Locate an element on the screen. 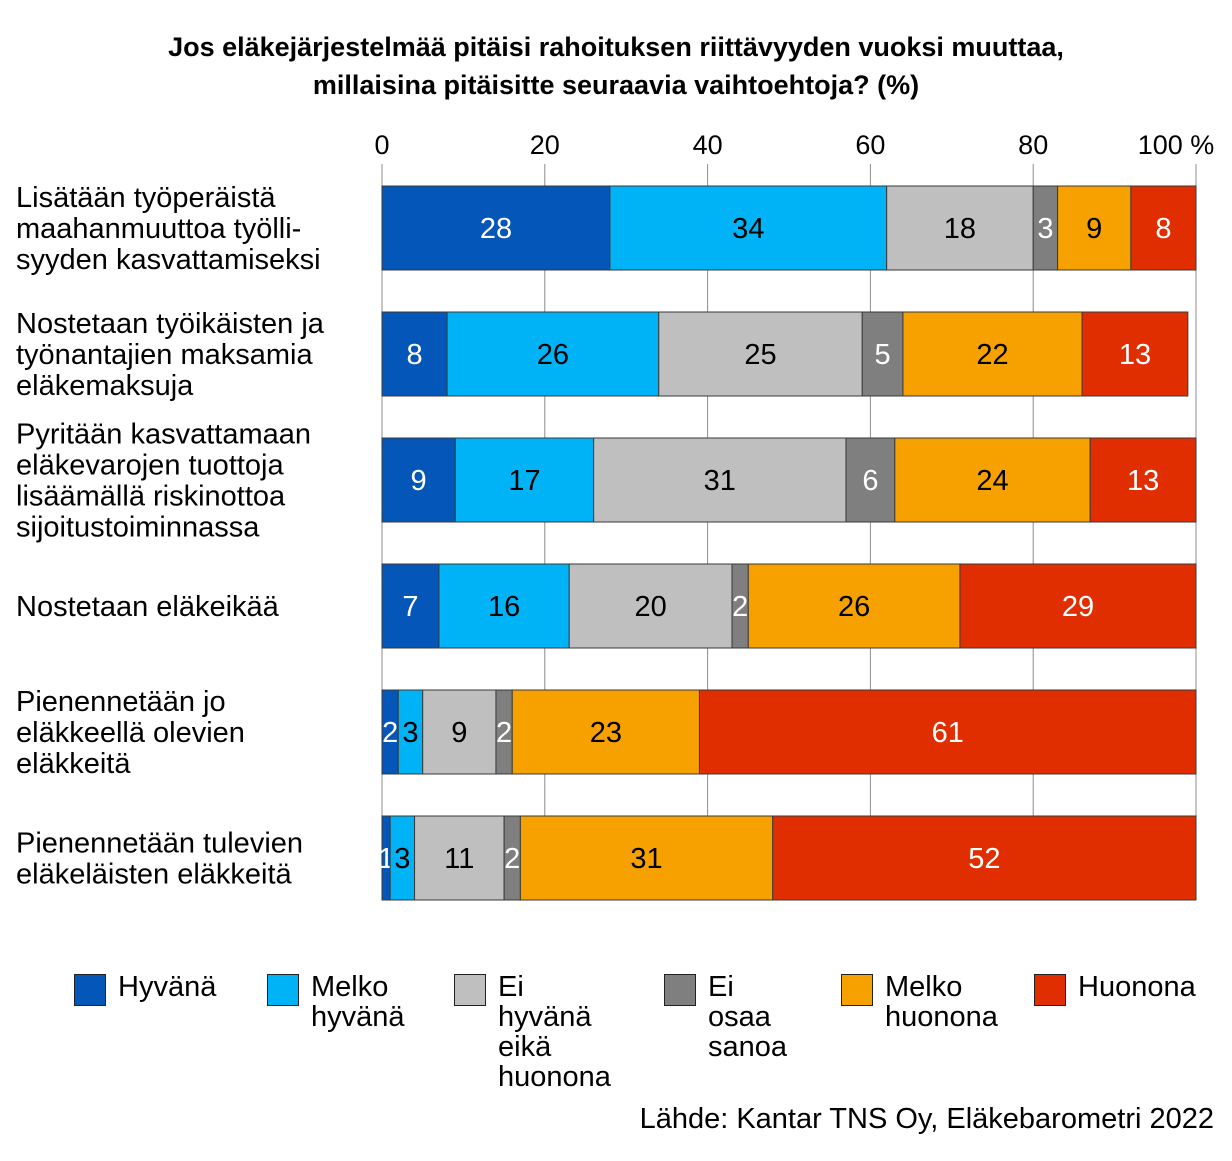 Image resolution: width=1232 pixels, height=1161 pixels. bar-data-label: 34 is located at coordinates (748, 229).